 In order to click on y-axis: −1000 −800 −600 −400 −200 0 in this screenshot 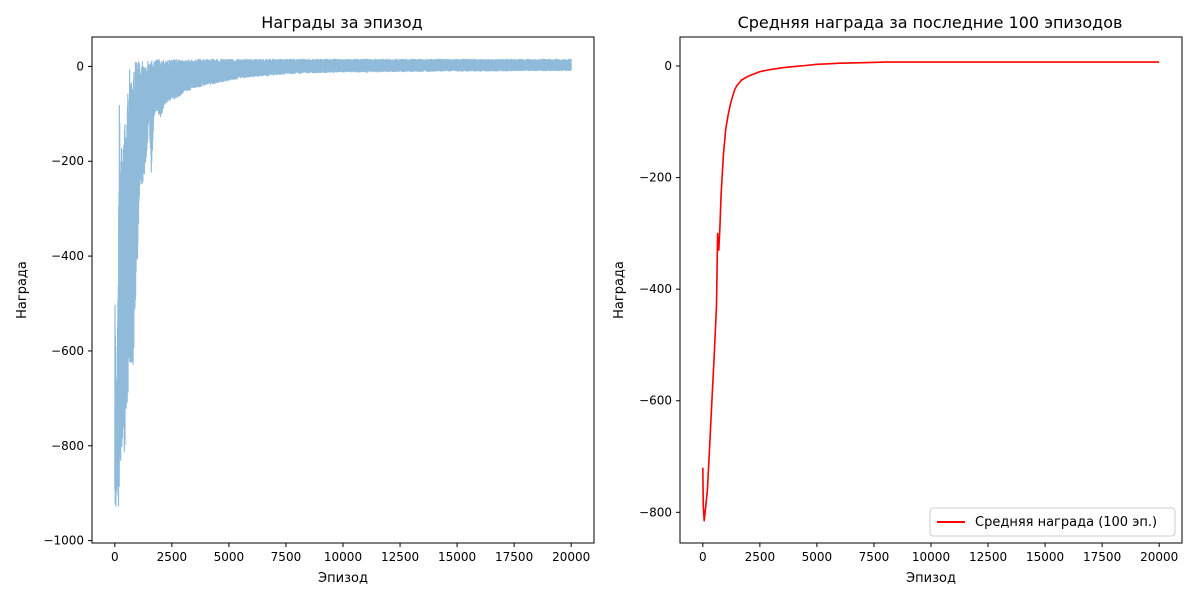, I will do `click(67, 303)`.